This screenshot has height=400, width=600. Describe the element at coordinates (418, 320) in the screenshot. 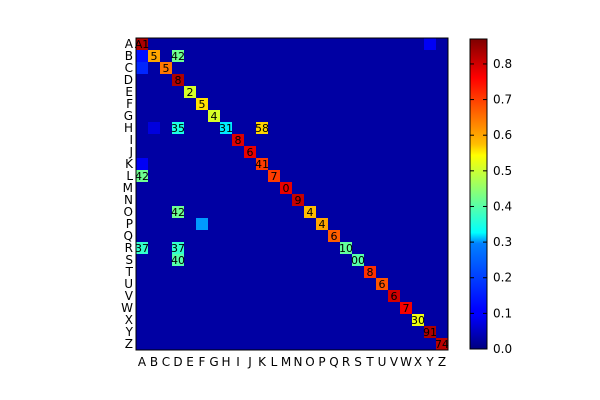

I see `heatmap-cell-X-X` at that location.